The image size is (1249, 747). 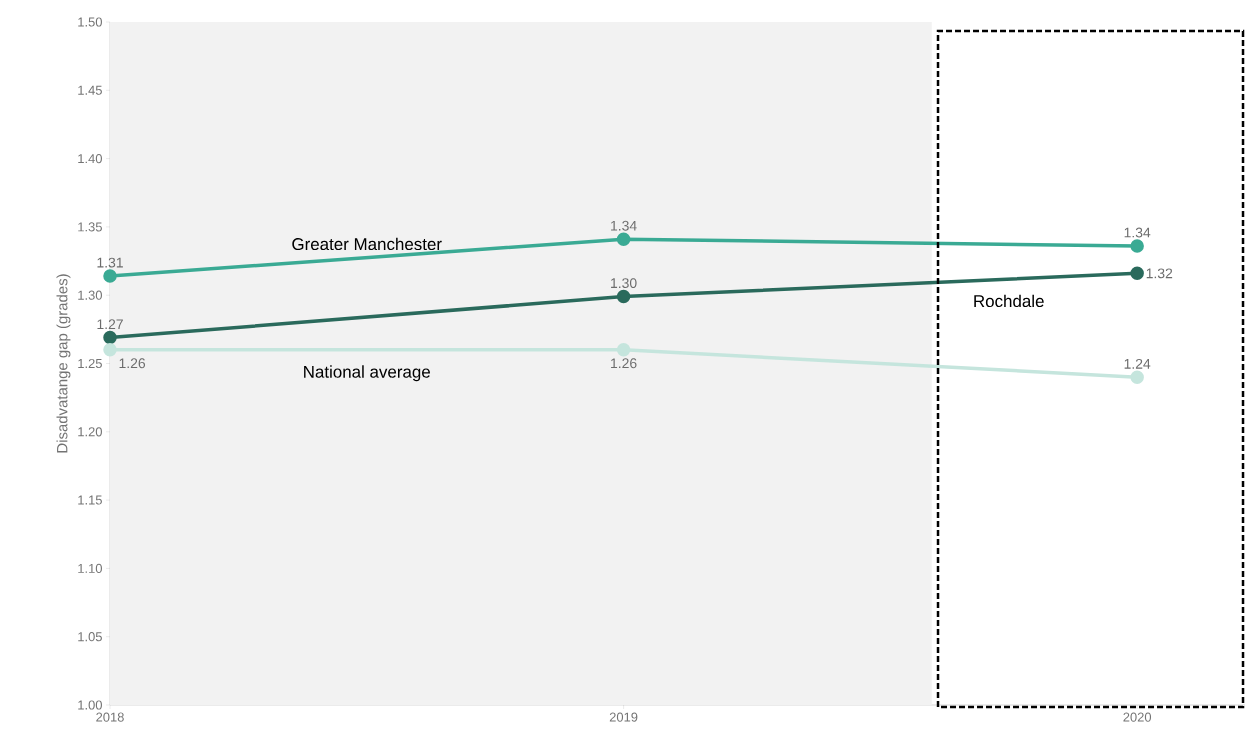 I want to click on x-tick-label: 2020, so click(x=1137, y=717).